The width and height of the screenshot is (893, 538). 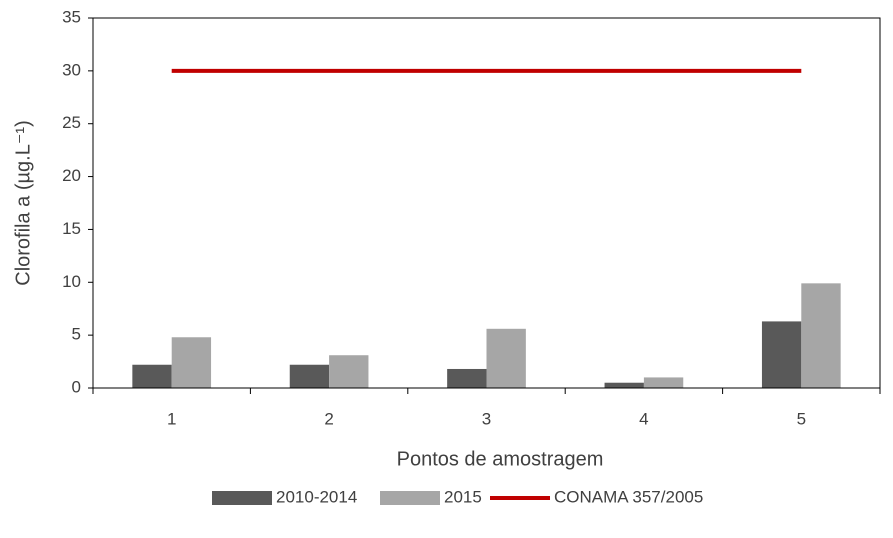 What do you see at coordinates (76, 334) in the screenshot?
I see `y-tick-label: 5` at bounding box center [76, 334].